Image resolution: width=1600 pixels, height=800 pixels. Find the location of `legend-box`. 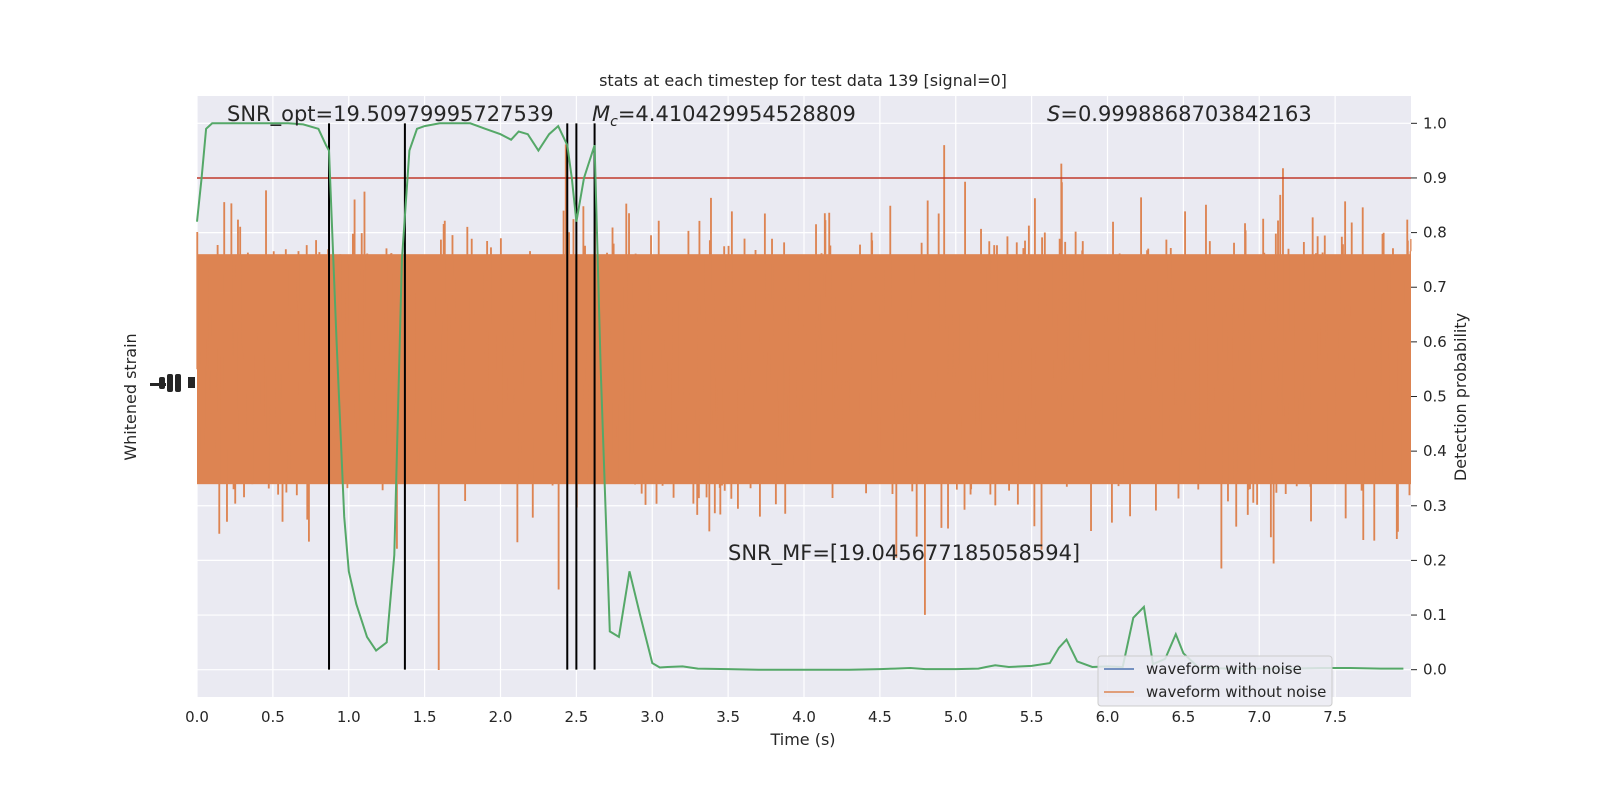

legend-box is located at coordinates (1215, 681).